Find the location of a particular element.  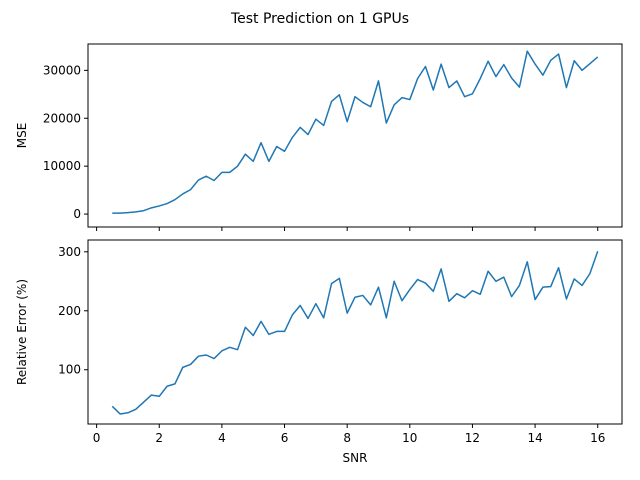

x-tick-label: 14 is located at coordinates (534, 438).